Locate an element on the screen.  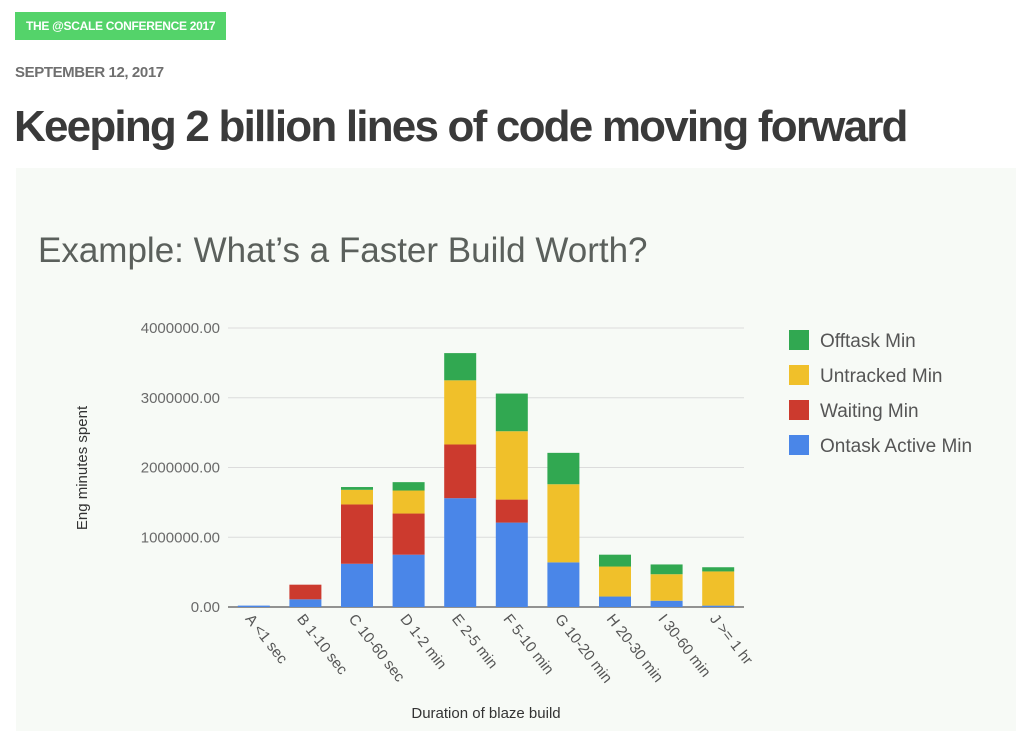
x-tick-label: J >= 1 hr is located at coordinates (731, 639).